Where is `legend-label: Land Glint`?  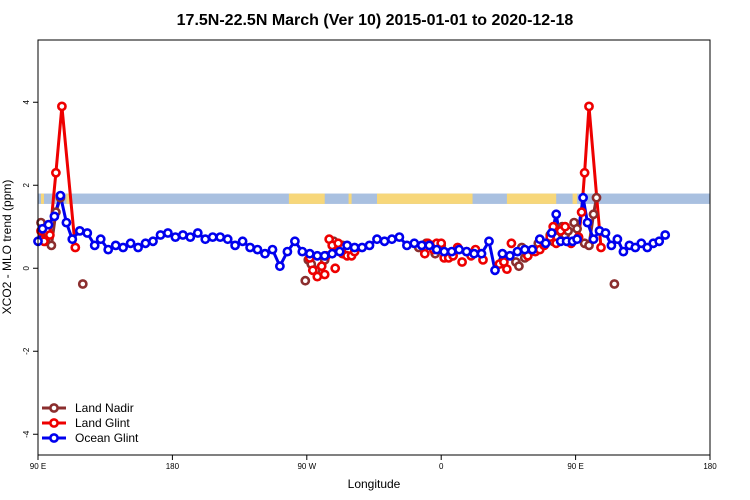
legend-label: Land Glint is located at coordinates (102, 423).